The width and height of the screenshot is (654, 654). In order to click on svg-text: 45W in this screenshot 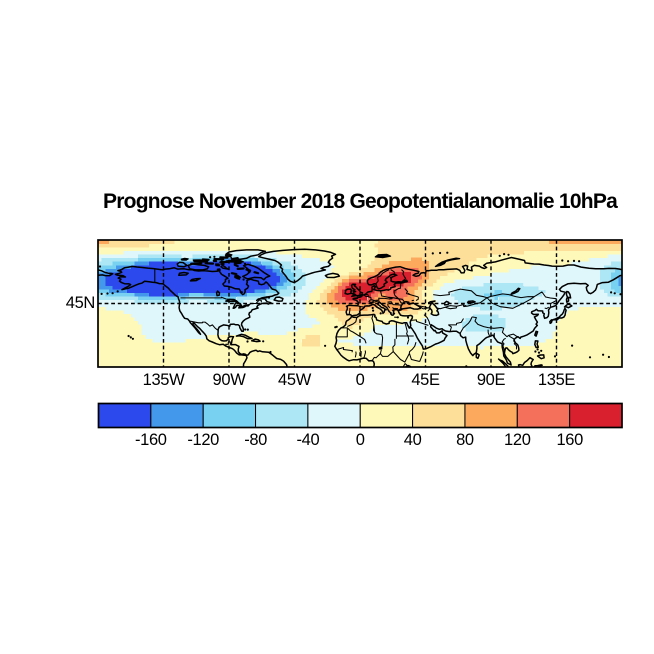, I will do `click(295, 380)`.